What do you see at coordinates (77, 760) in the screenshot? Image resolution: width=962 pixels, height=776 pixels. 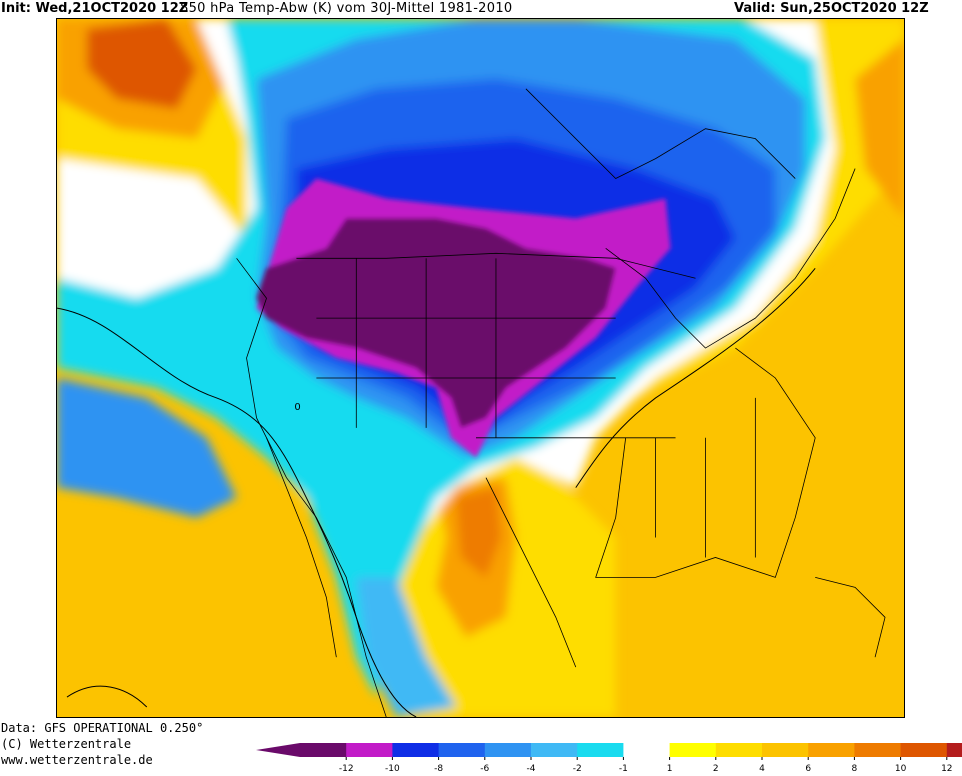 I see `website-link: www.wetterzentrale.de` at bounding box center [77, 760].